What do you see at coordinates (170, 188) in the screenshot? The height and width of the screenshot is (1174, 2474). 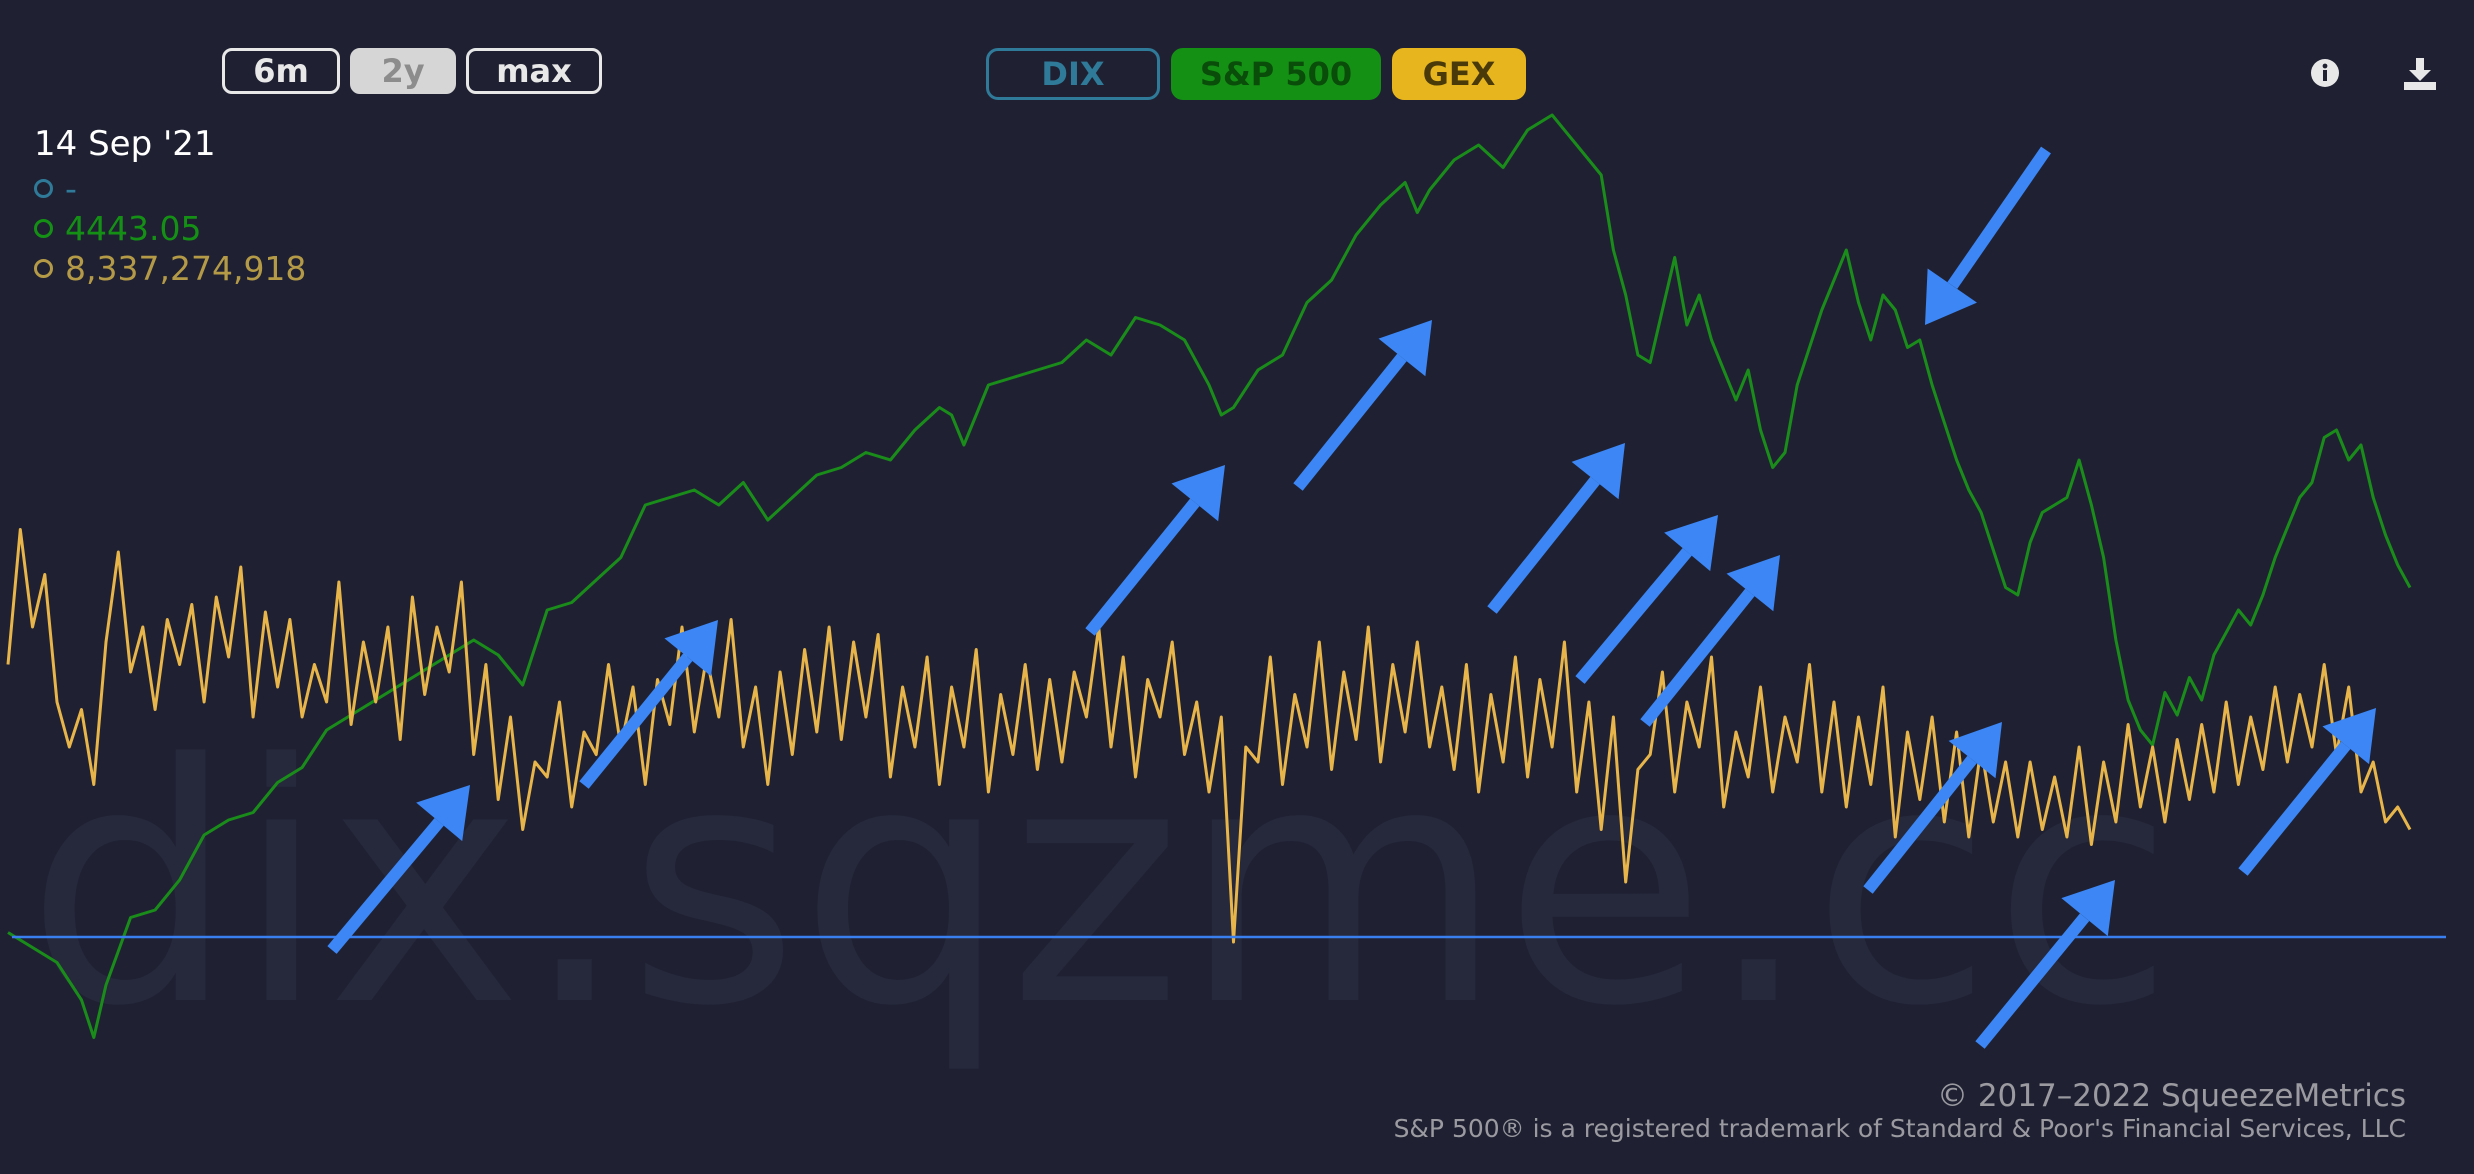 I see `legend-dix: -` at bounding box center [170, 188].